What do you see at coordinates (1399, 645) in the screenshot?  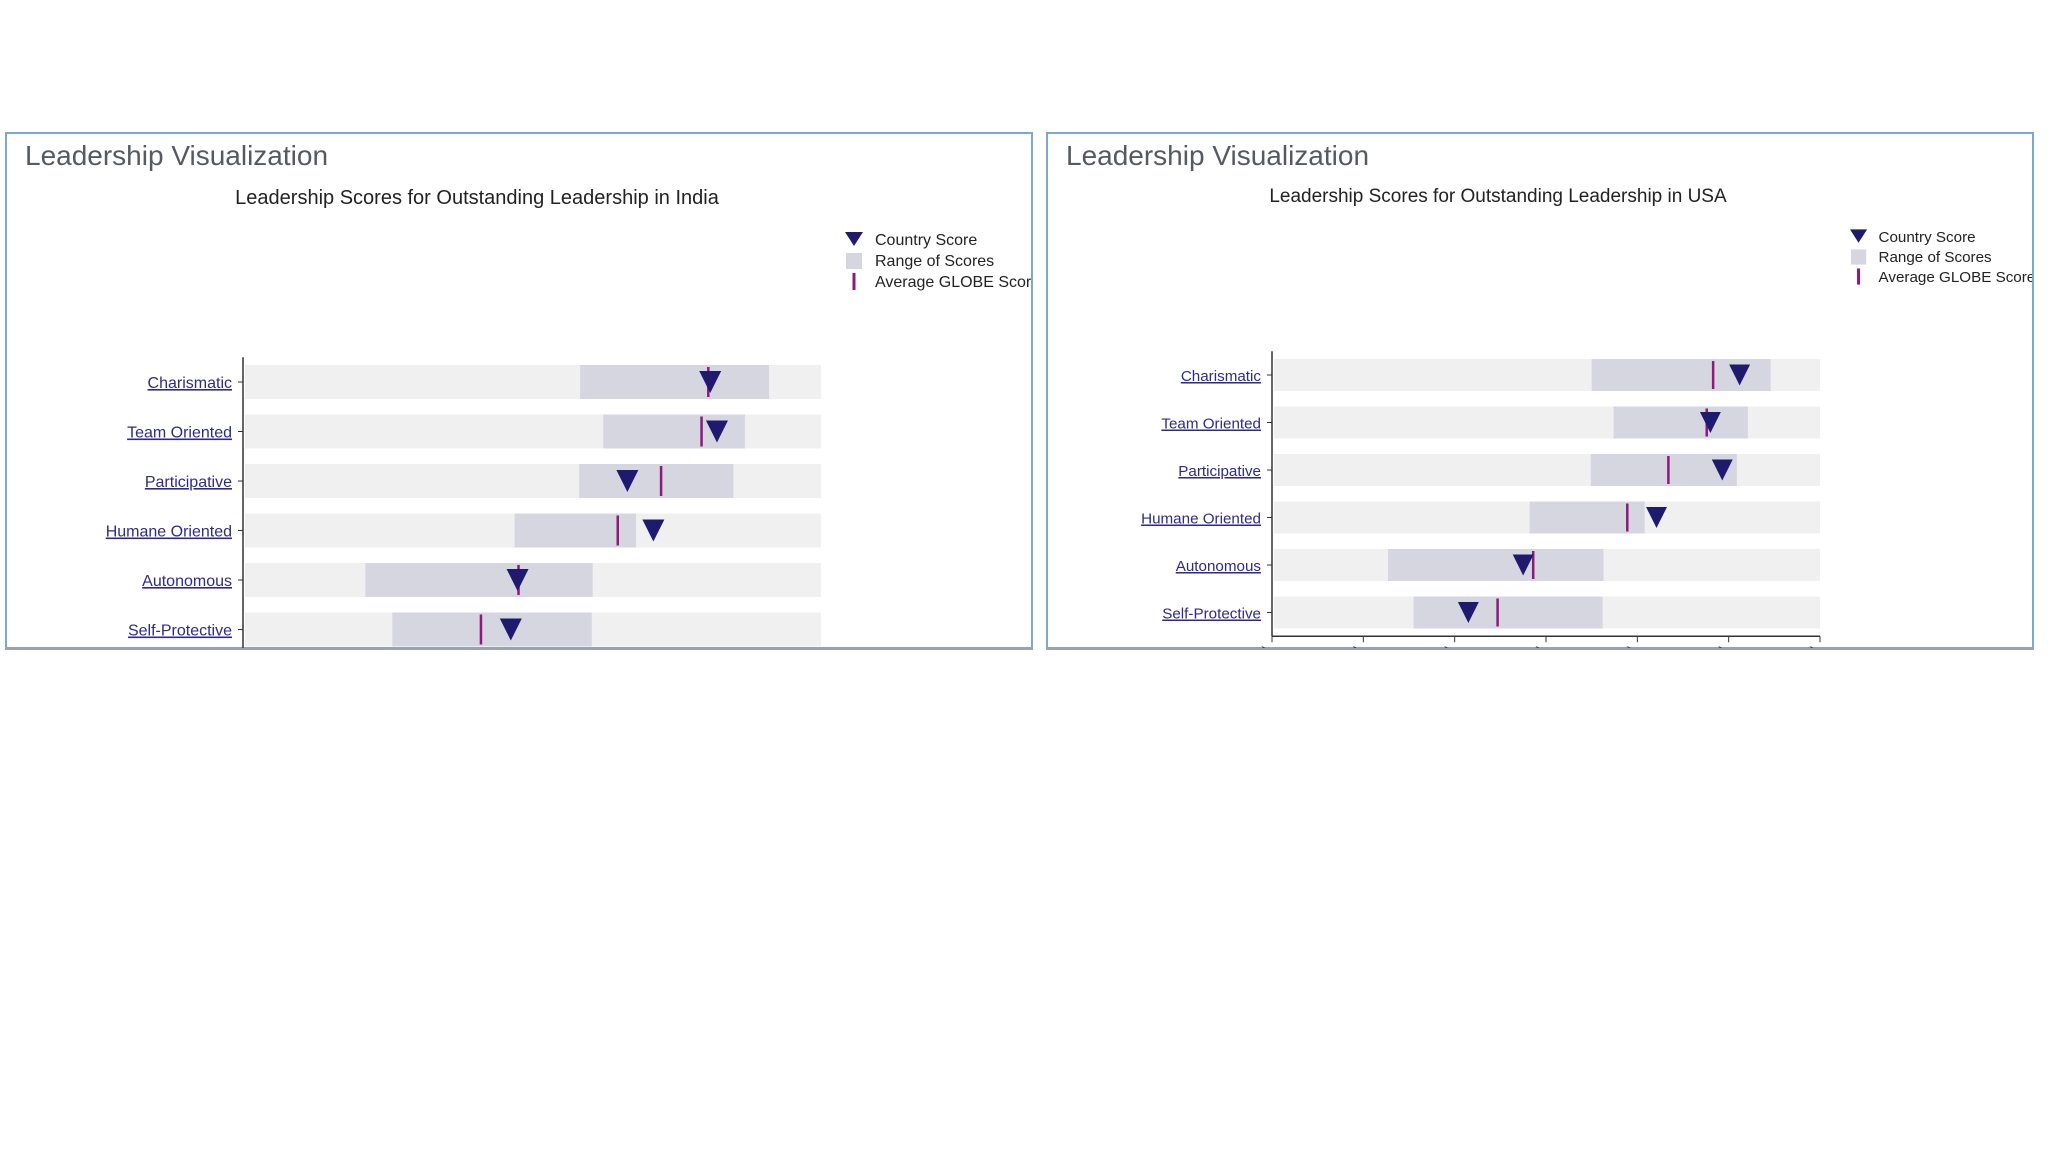 I see `x-tick-label: slightly inhibits (3)` at bounding box center [1399, 645].